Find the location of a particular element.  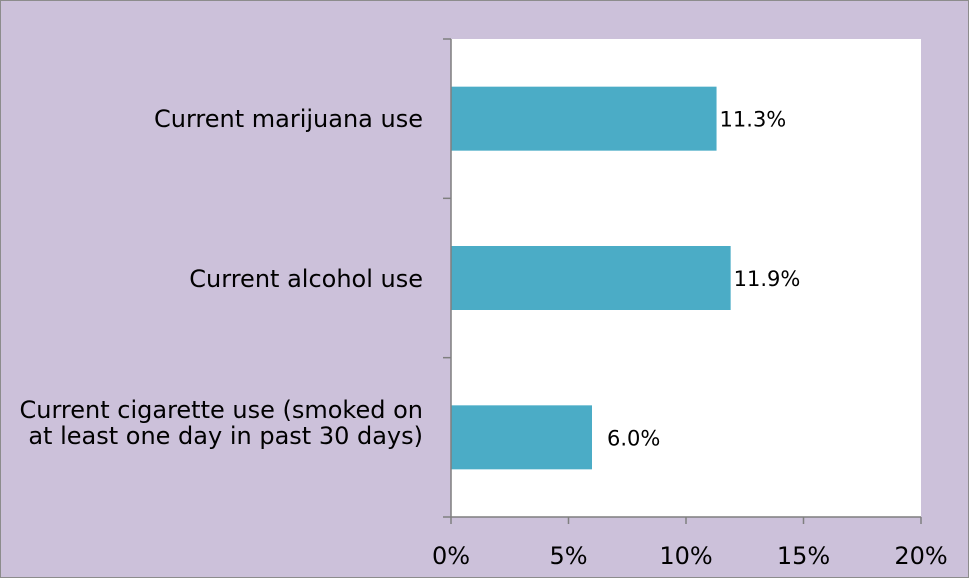

bar-cigarette is located at coordinates (521, 437).